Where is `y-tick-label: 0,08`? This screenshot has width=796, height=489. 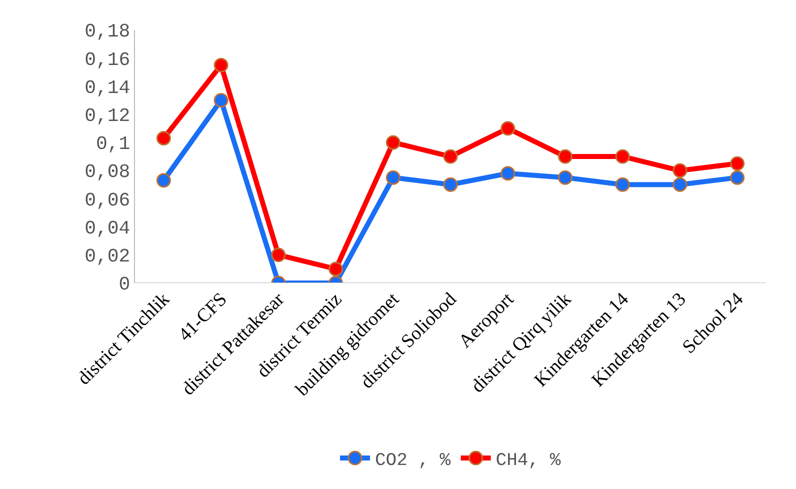 y-tick-label: 0,08 is located at coordinates (107, 172).